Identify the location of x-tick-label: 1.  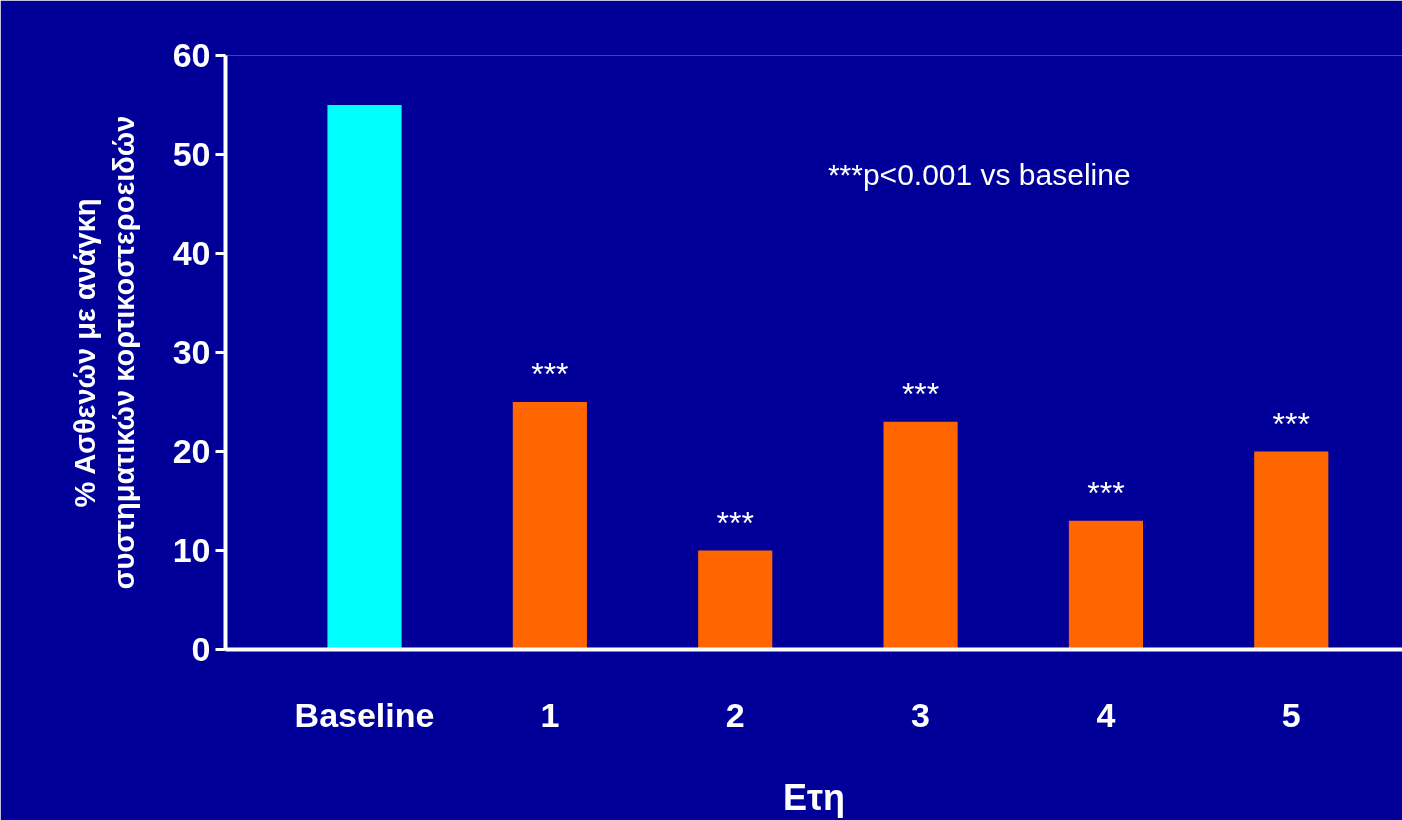
(550, 714).